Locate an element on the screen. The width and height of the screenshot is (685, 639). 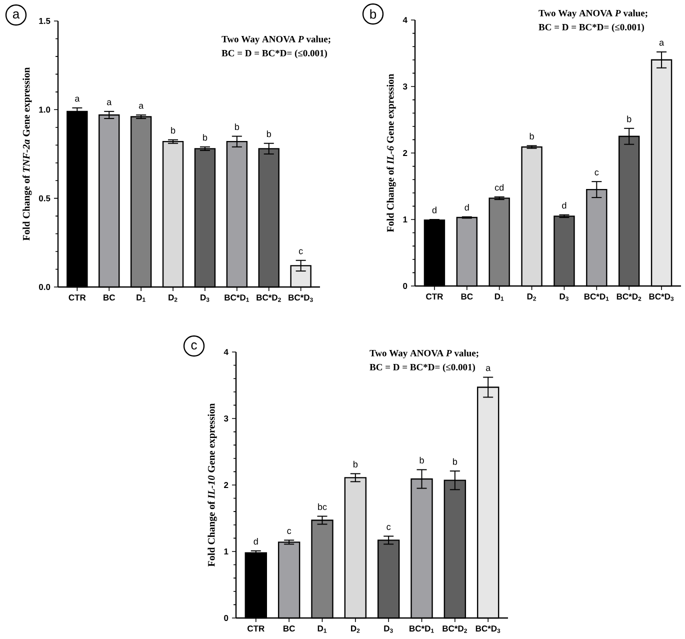
data-label: bc is located at coordinates (322, 506).